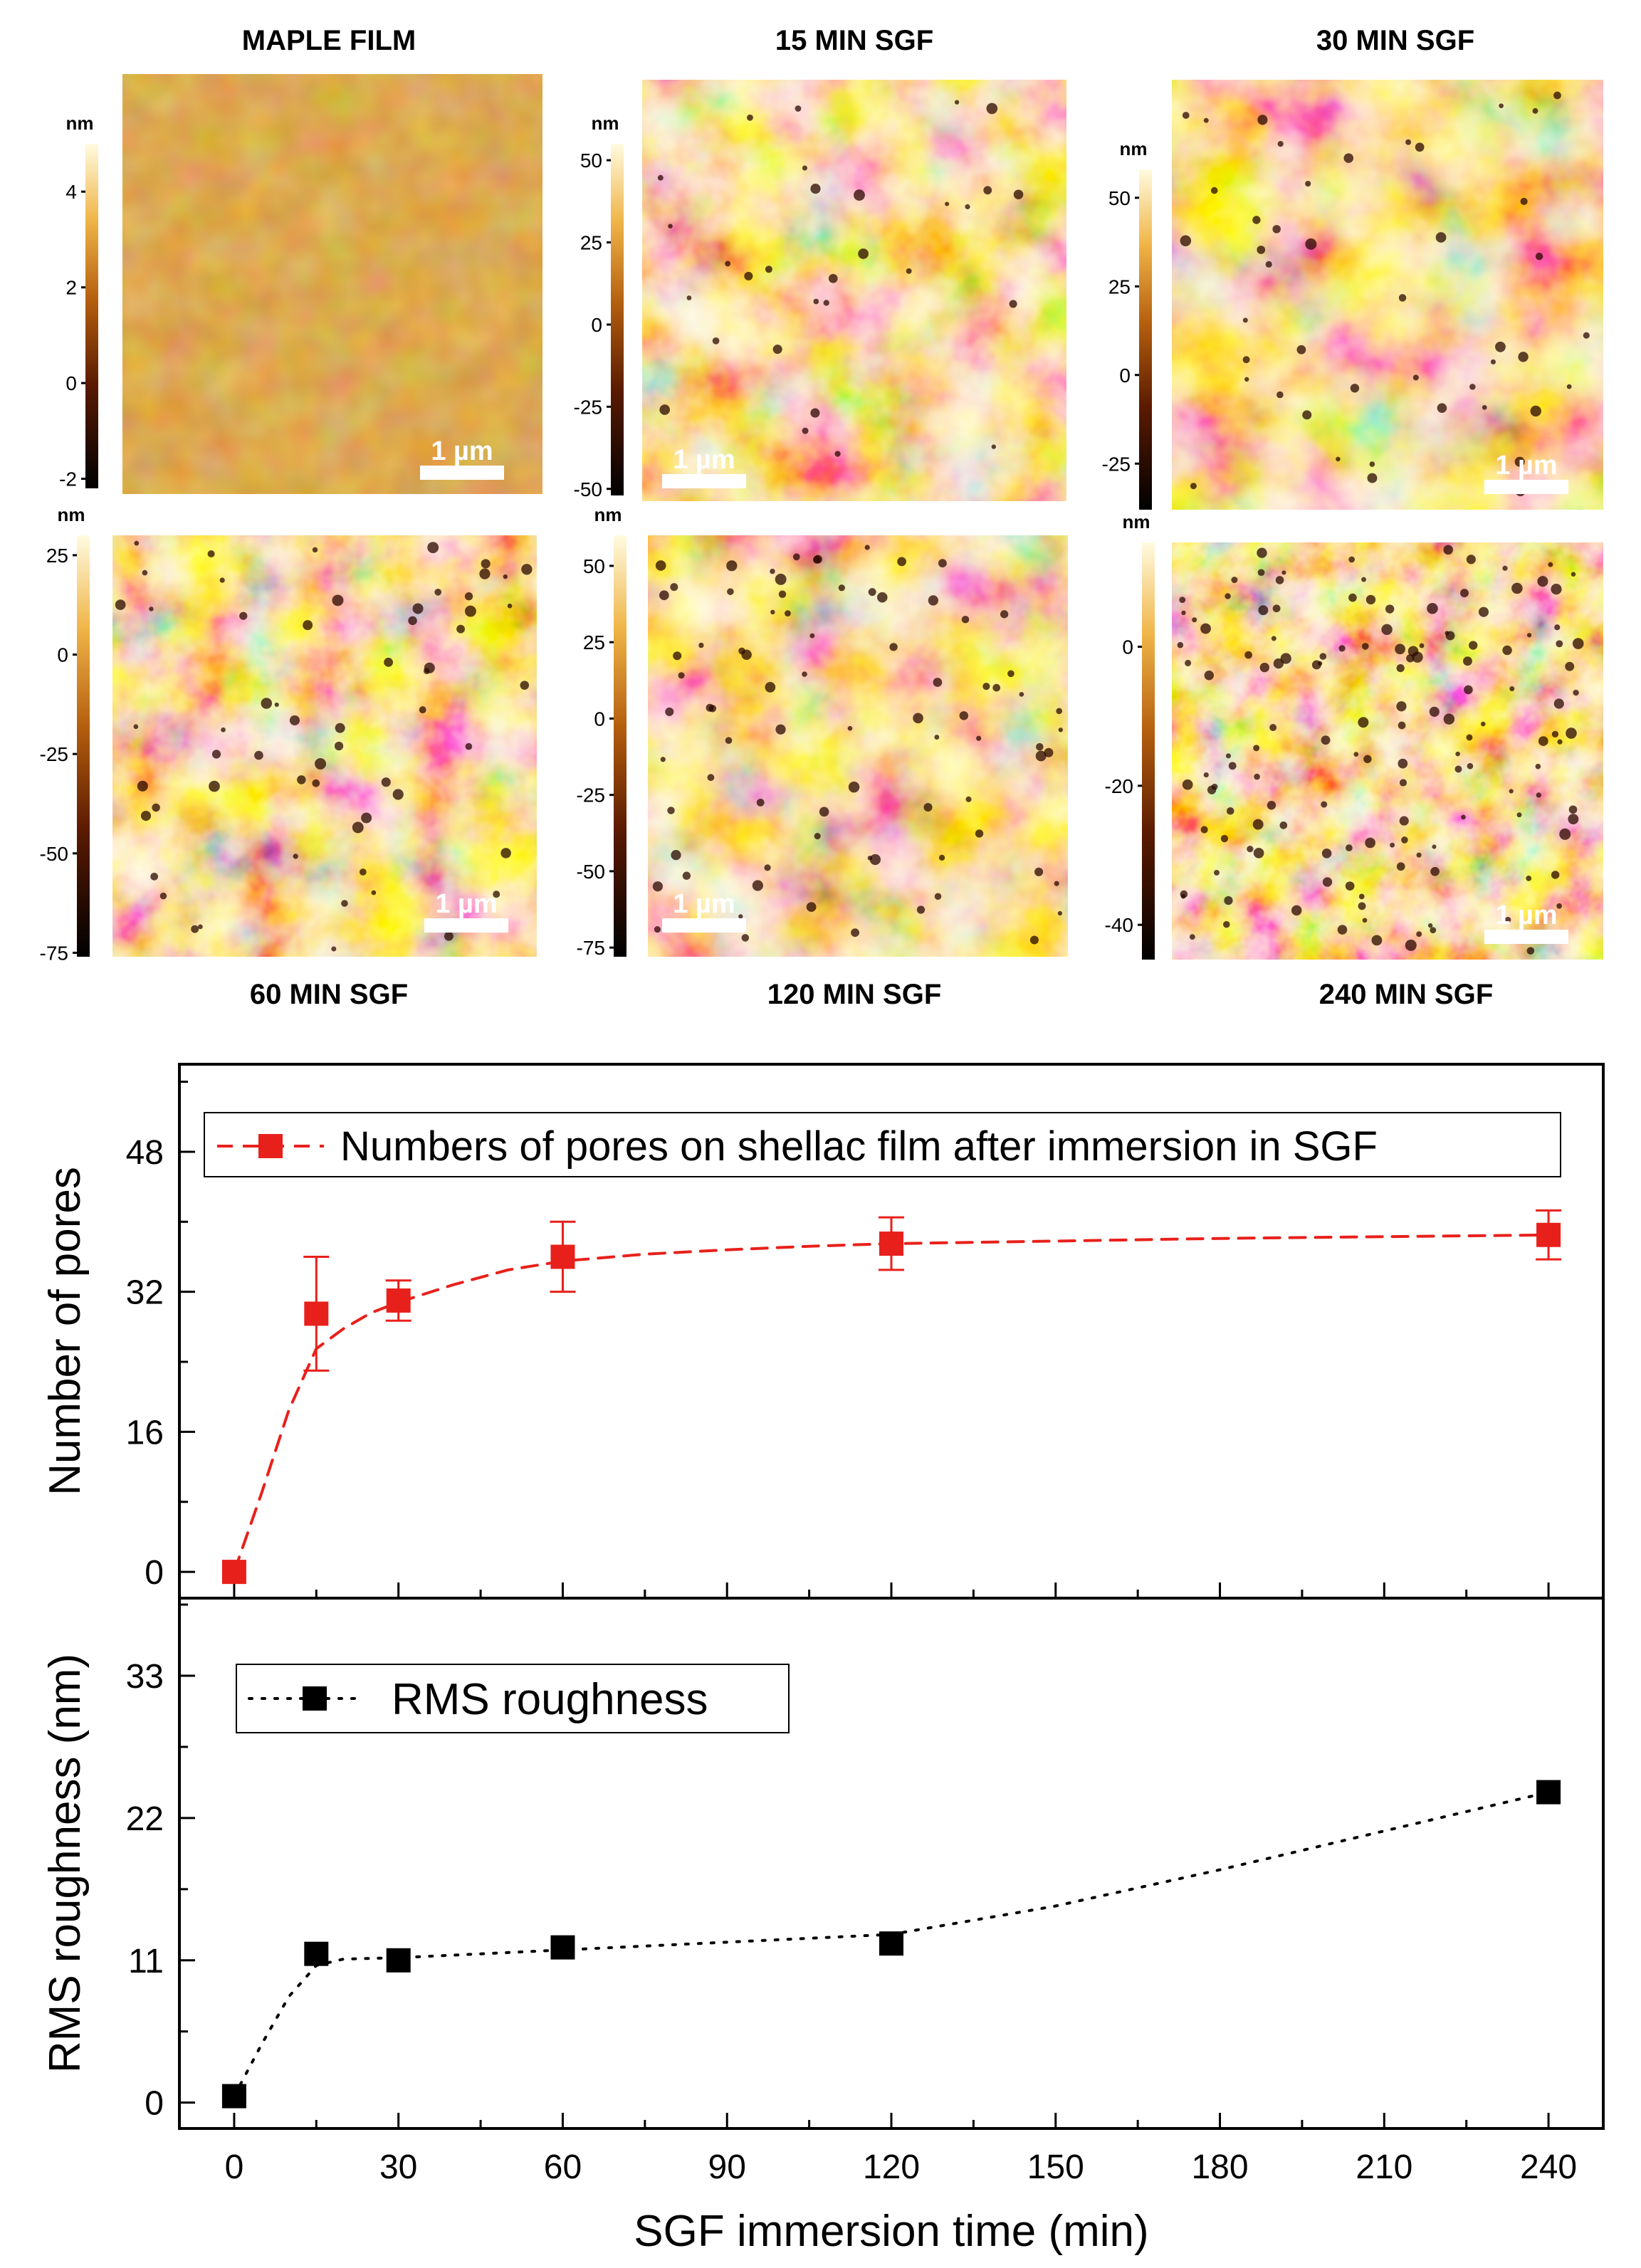 This screenshot has height=2268, width=1641. Describe the element at coordinates (727, 2167) in the screenshot. I see `x-tick-label: 90` at that location.